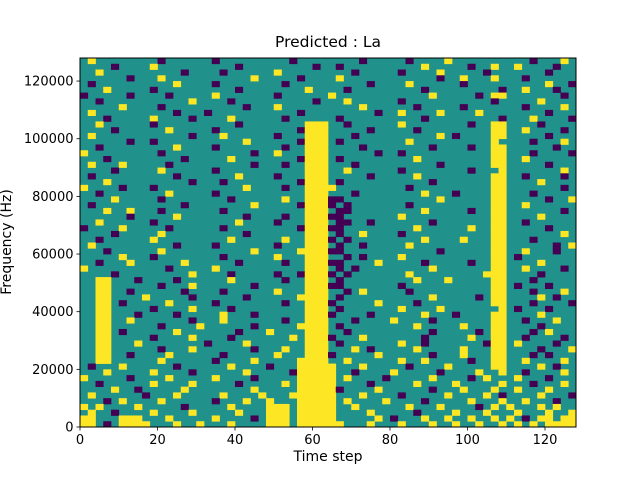 This screenshot has height=484, width=640. Describe the element at coordinates (49, 82) in the screenshot. I see `y-tick-label: 120000` at that location.